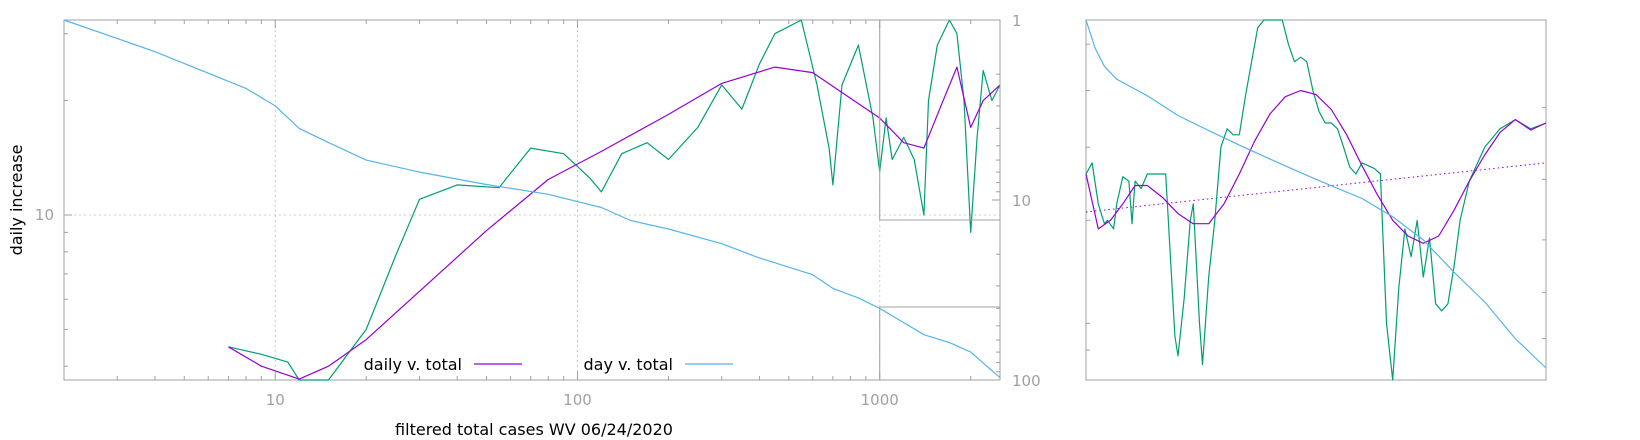 The height and width of the screenshot is (440, 1640). Describe the element at coordinates (16, 200) in the screenshot. I see `y-axis-label: daily increase` at that location.